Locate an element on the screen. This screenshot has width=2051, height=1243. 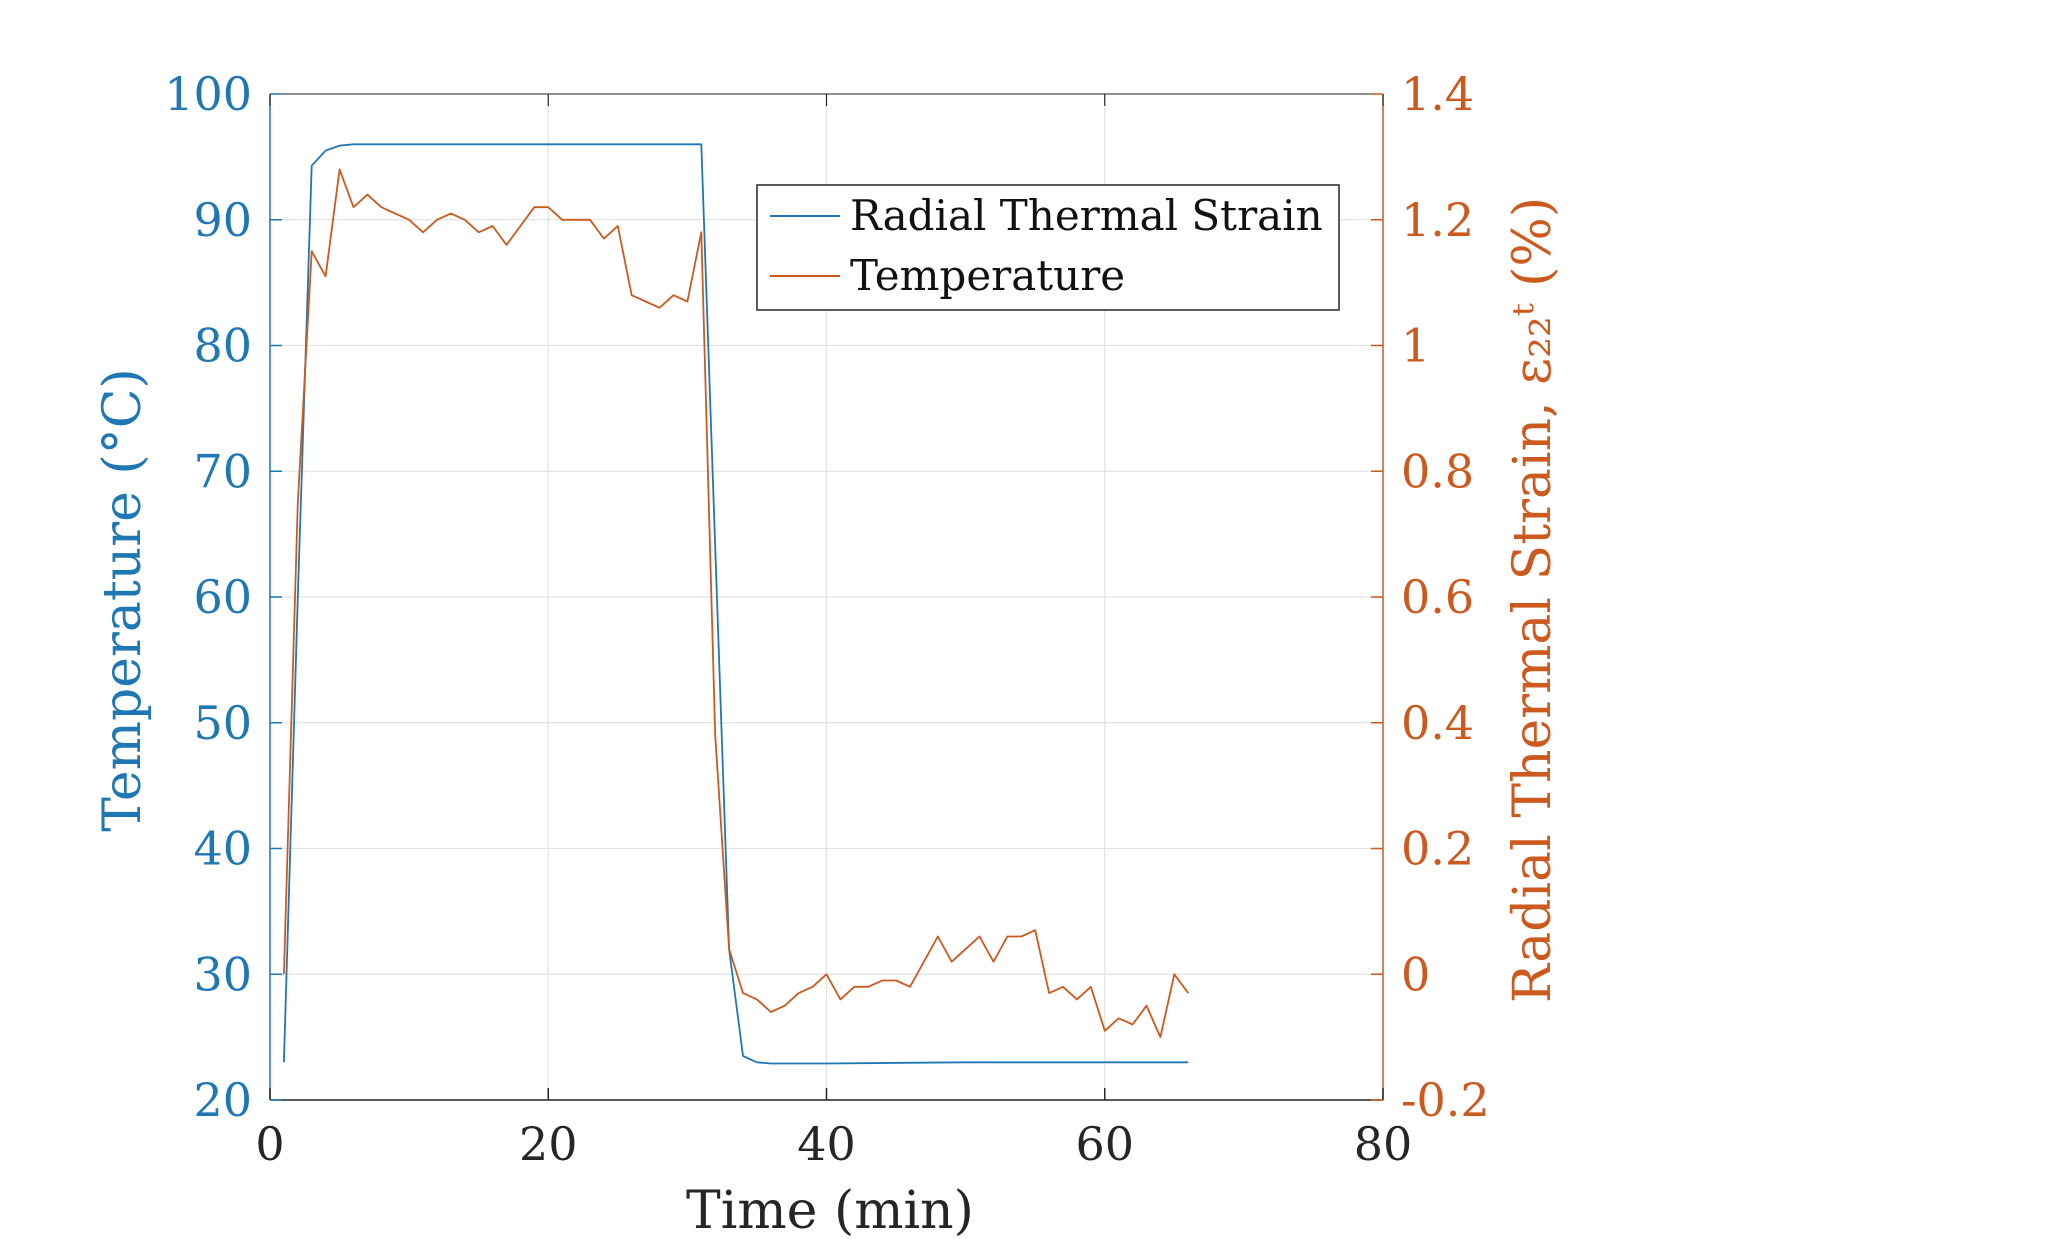
y-right-tick-label-3: 0.4 is located at coordinates (1437, 723).